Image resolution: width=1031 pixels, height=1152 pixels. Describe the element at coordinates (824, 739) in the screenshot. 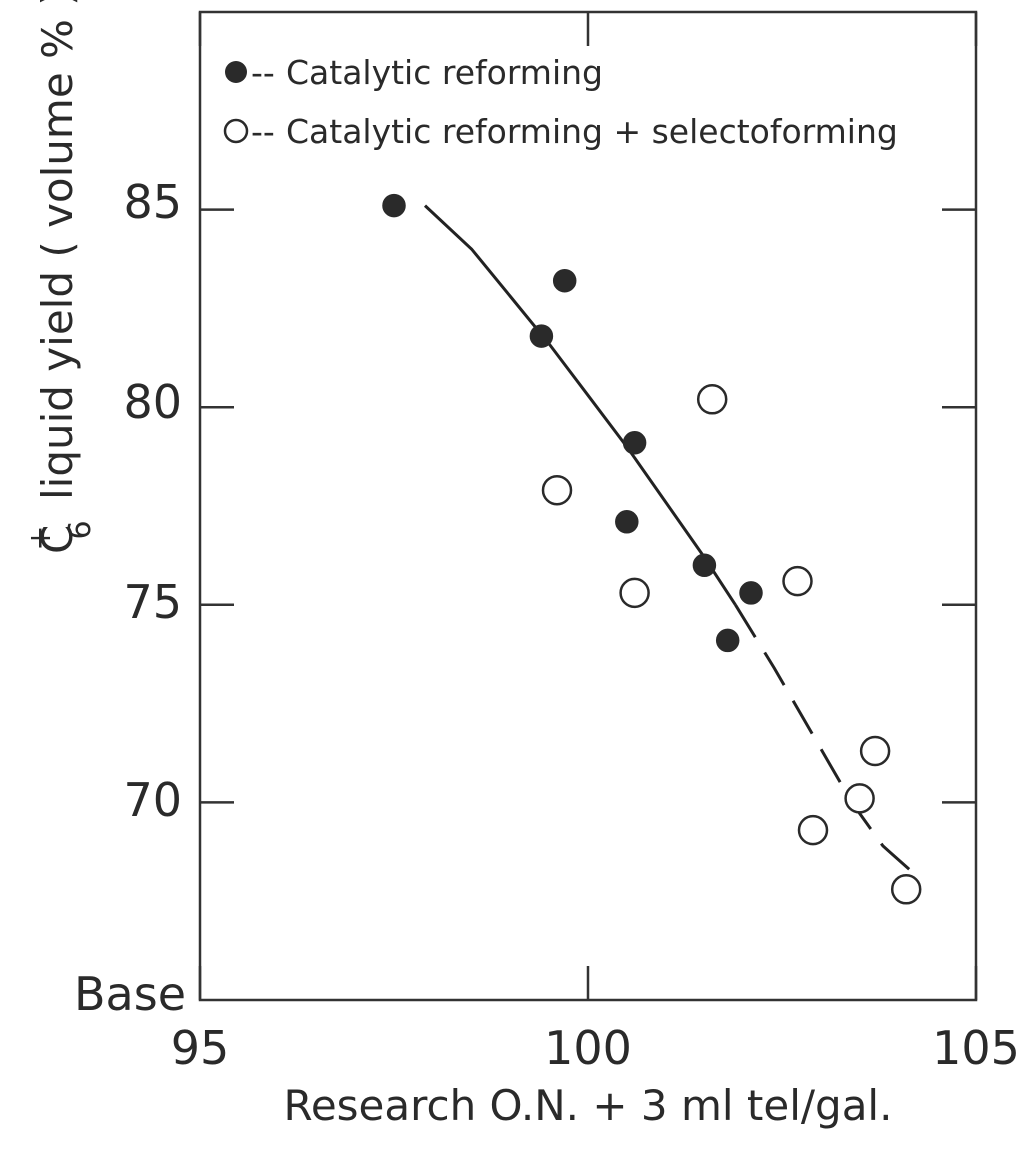

I see `fit-curve-dashed` at that location.